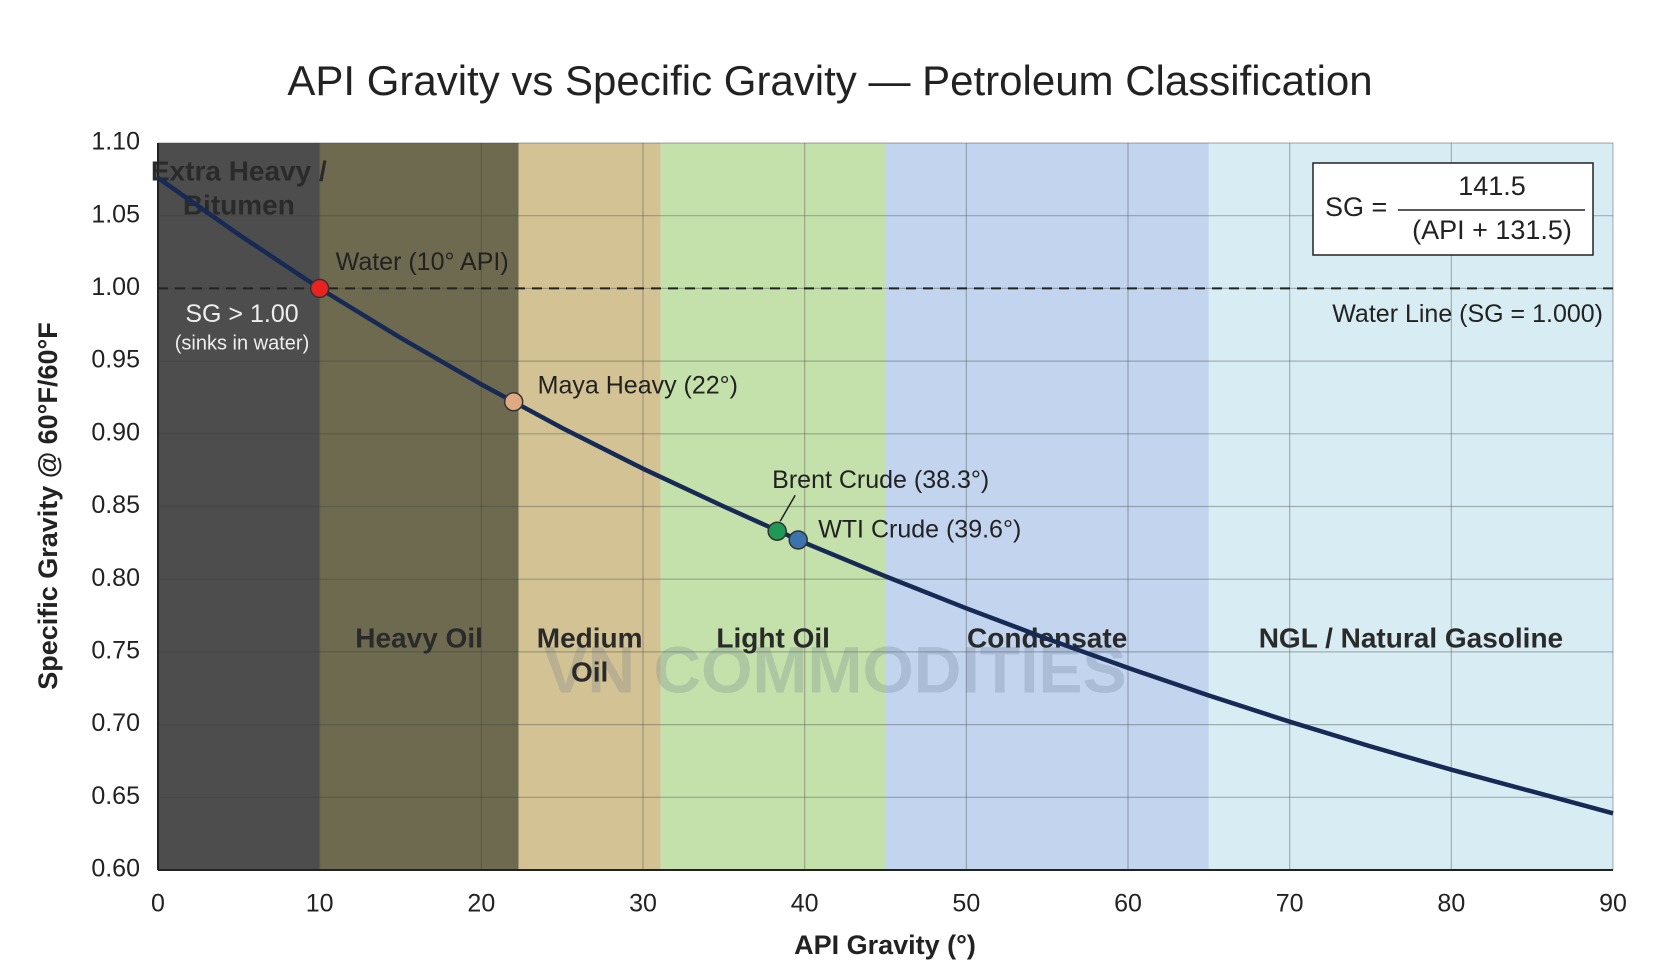 Image resolution: width=1662 pixels, height=967 pixels. I want to click on x-tick-label: 40, so click(805, 904).